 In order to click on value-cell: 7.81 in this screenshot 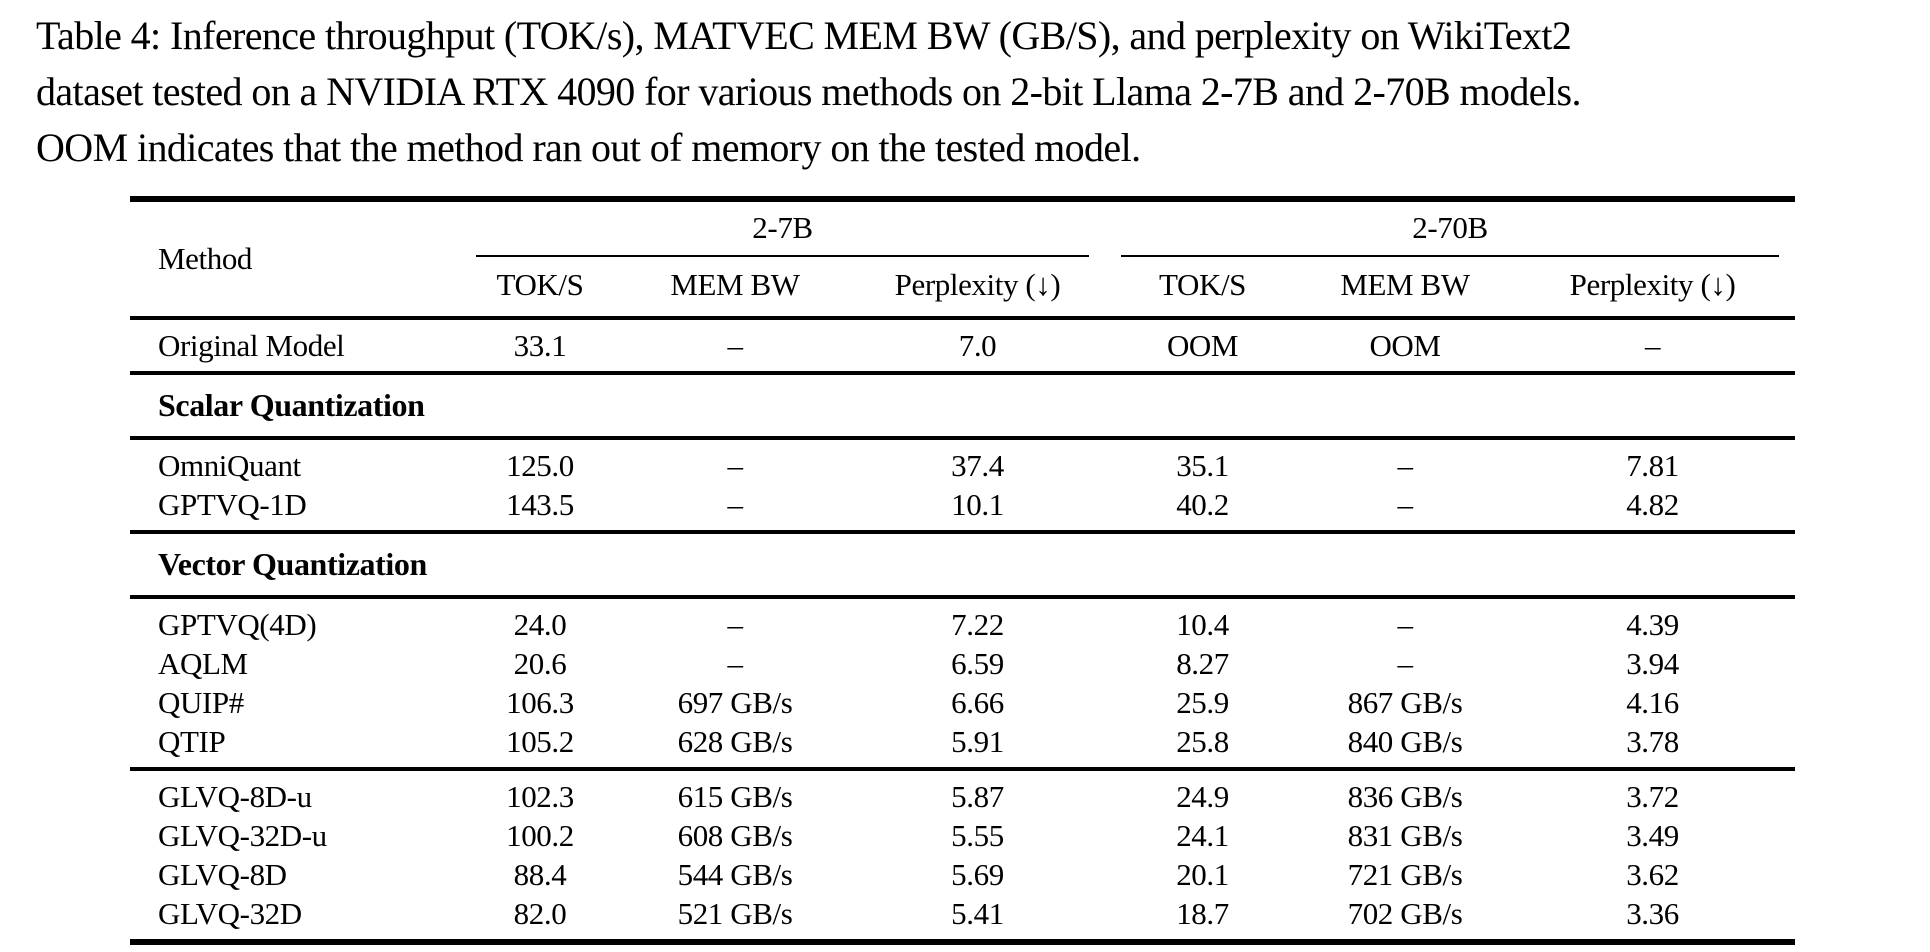, I will do `click(1652, 465)`.